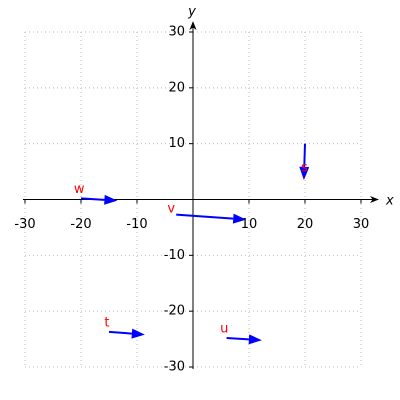  Describe the element at coordinates (176, 143) in the screenshot. I see `y-tick-label: 10` at that location.